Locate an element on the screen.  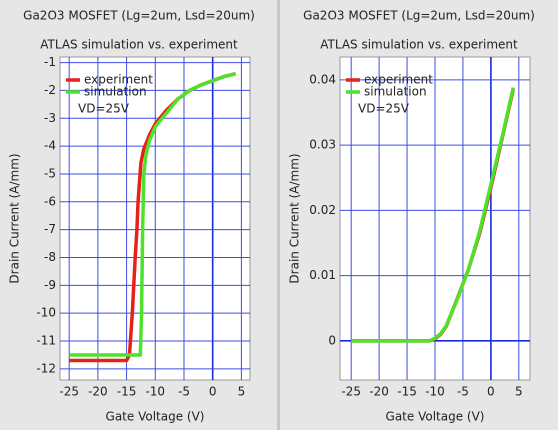
y-tick-label: 0 is located at coordinates (332, 340).